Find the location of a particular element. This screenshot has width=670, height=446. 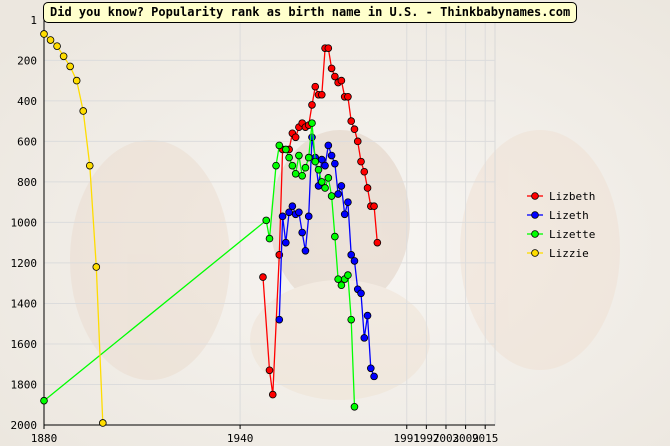

x-tick-label: 1997 is located at coordinates (426, 438).